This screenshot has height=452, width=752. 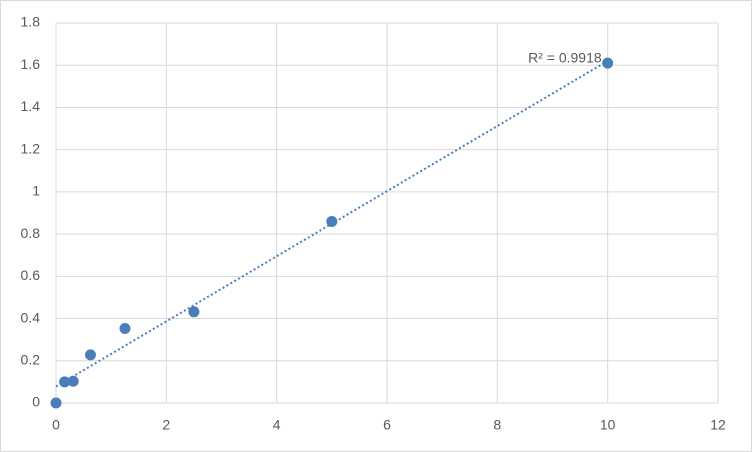 What do you see at coordinates (31, 106) in the screenshot?
I see `y-tick-label: 1.4` at bounding box center [31, 106].